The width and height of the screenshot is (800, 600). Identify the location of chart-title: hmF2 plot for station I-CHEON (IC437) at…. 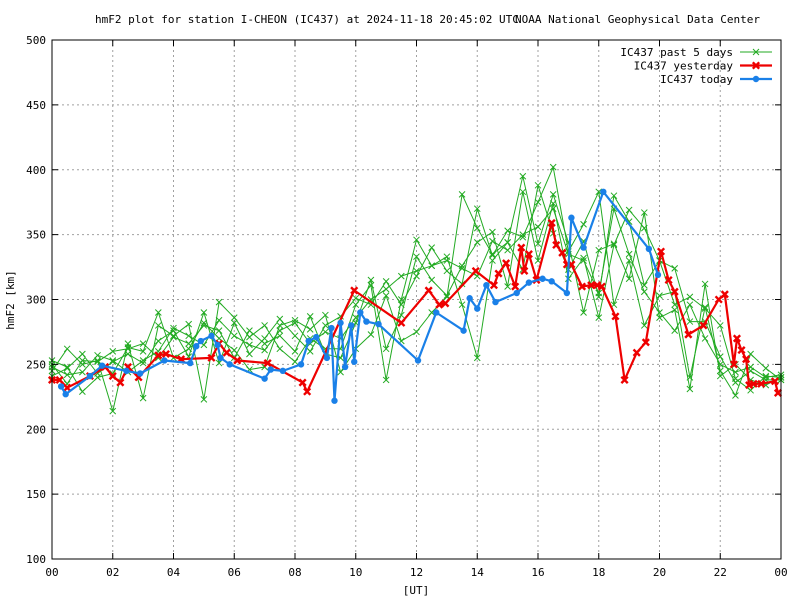
(307, 19).